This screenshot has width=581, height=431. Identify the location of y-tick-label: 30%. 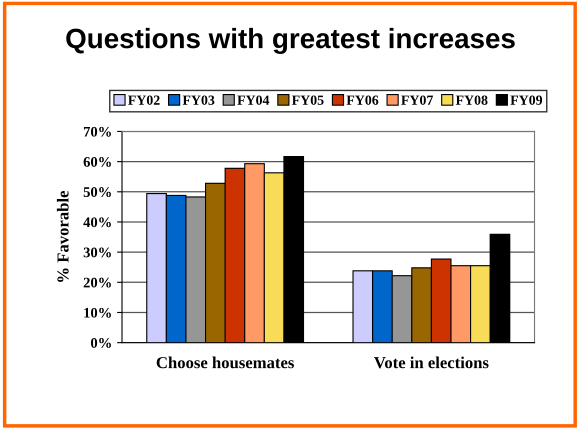
(97, 252).